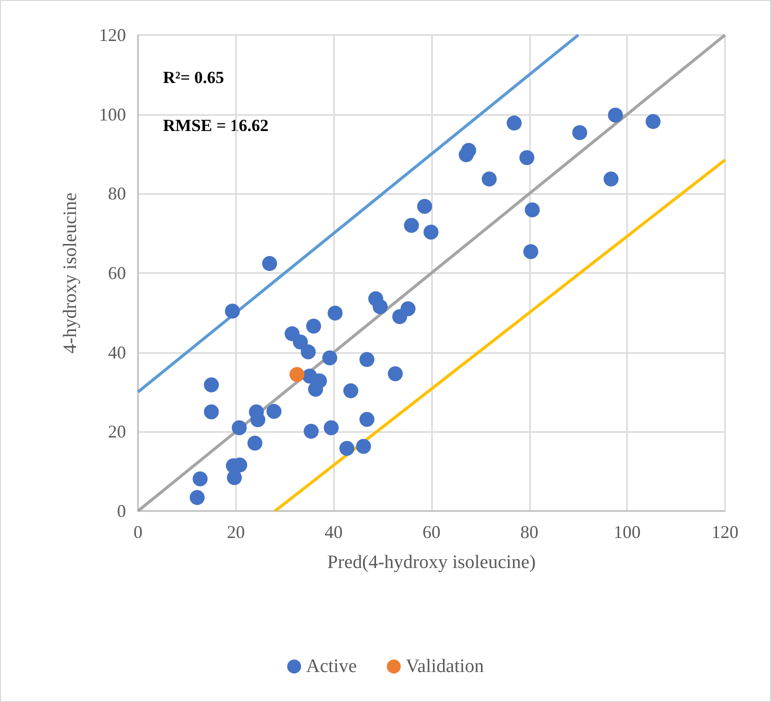 The image size is (771, 702). Describe the element at coordinates (112, 35) in the screenshot. I see `y-tick-label: 120` at that location.